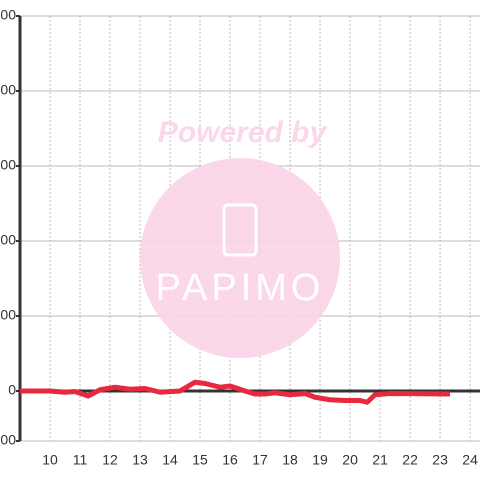 This screenshot has width=480, height=480. Describe the element at coordinates (8, 315) in the screenshot. I see `y-tick-label: 30,000` at that location.